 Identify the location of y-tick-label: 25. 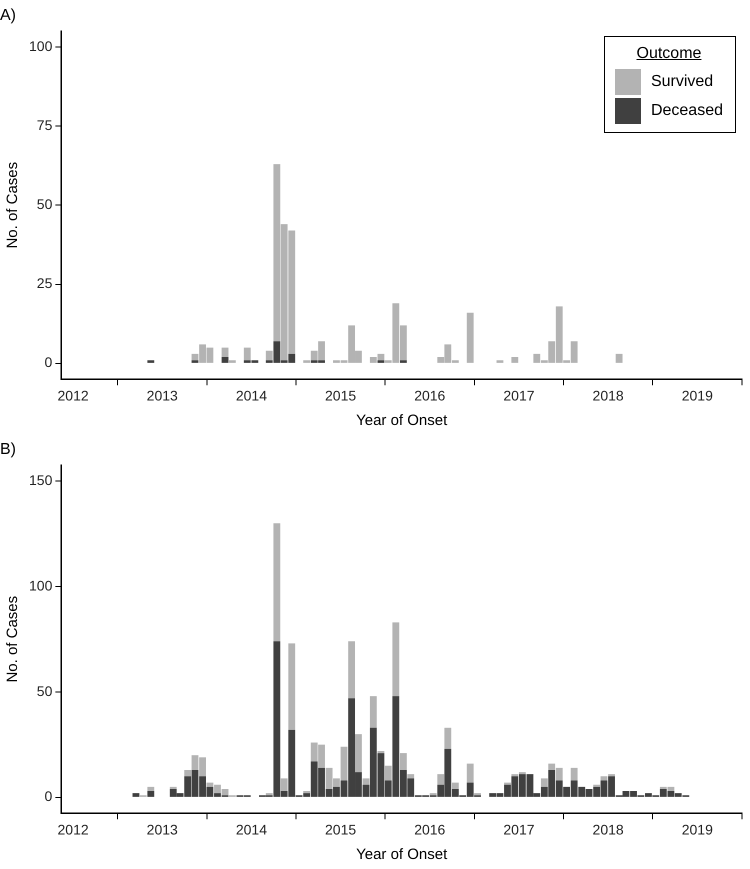
(44, 283).